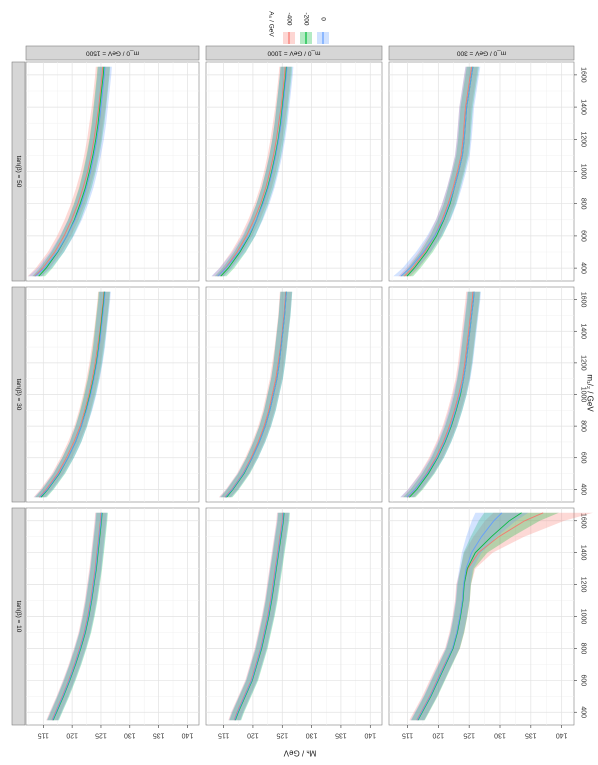 Image resolution: width=598 pixels, height=765 pixels. I want to click on legend-title: A₀ / GeV, so click(271, 24).